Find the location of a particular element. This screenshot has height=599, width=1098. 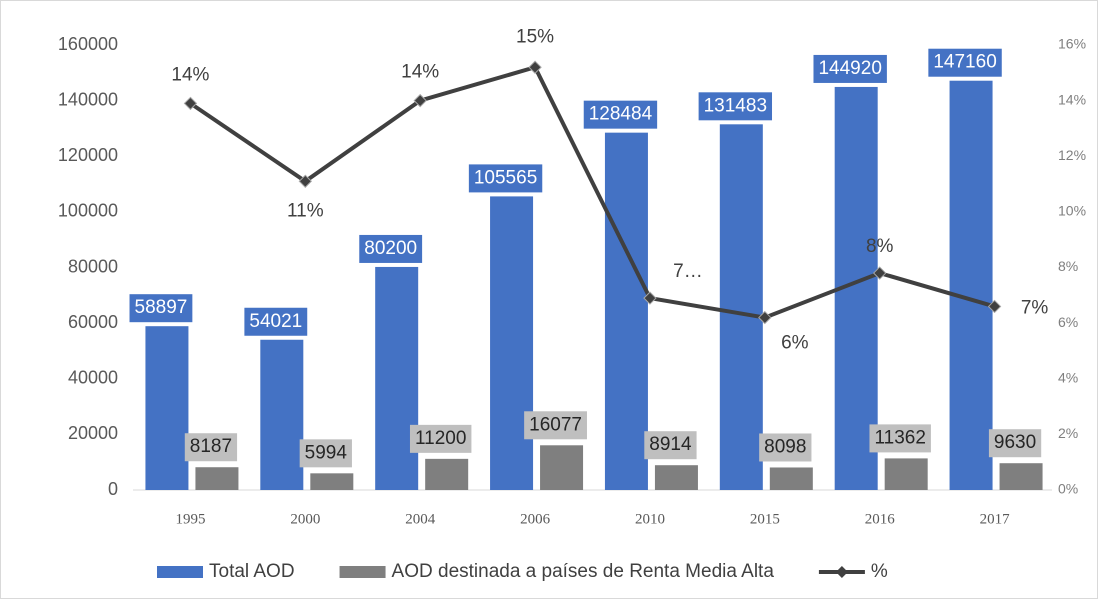

value-label: 128484 is located at coordinates (621, 114).